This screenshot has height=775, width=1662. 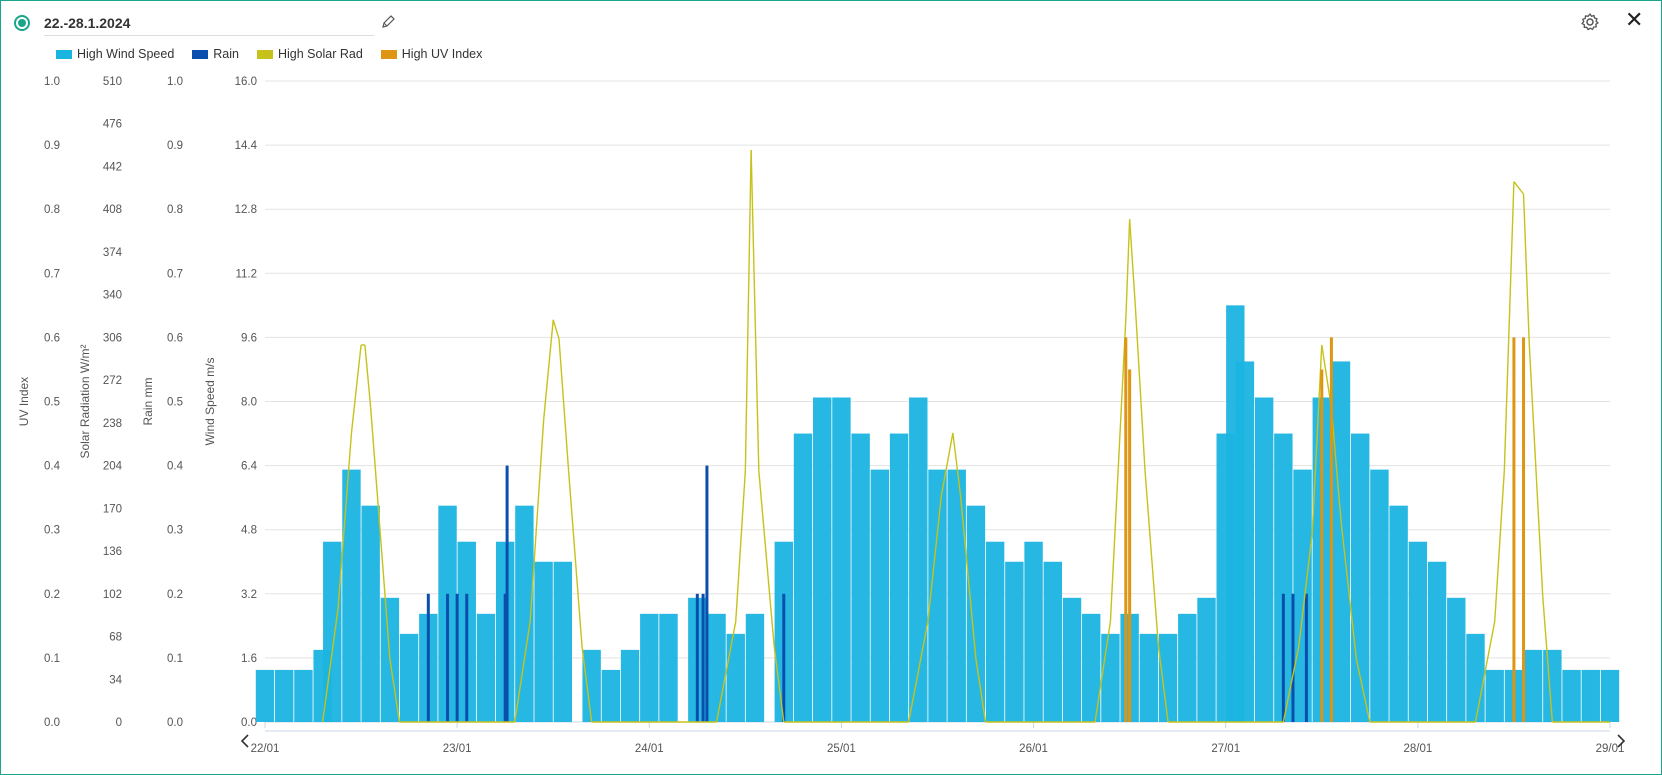 I want to click on close-icon: ✕, so click(x=1634, y=19).